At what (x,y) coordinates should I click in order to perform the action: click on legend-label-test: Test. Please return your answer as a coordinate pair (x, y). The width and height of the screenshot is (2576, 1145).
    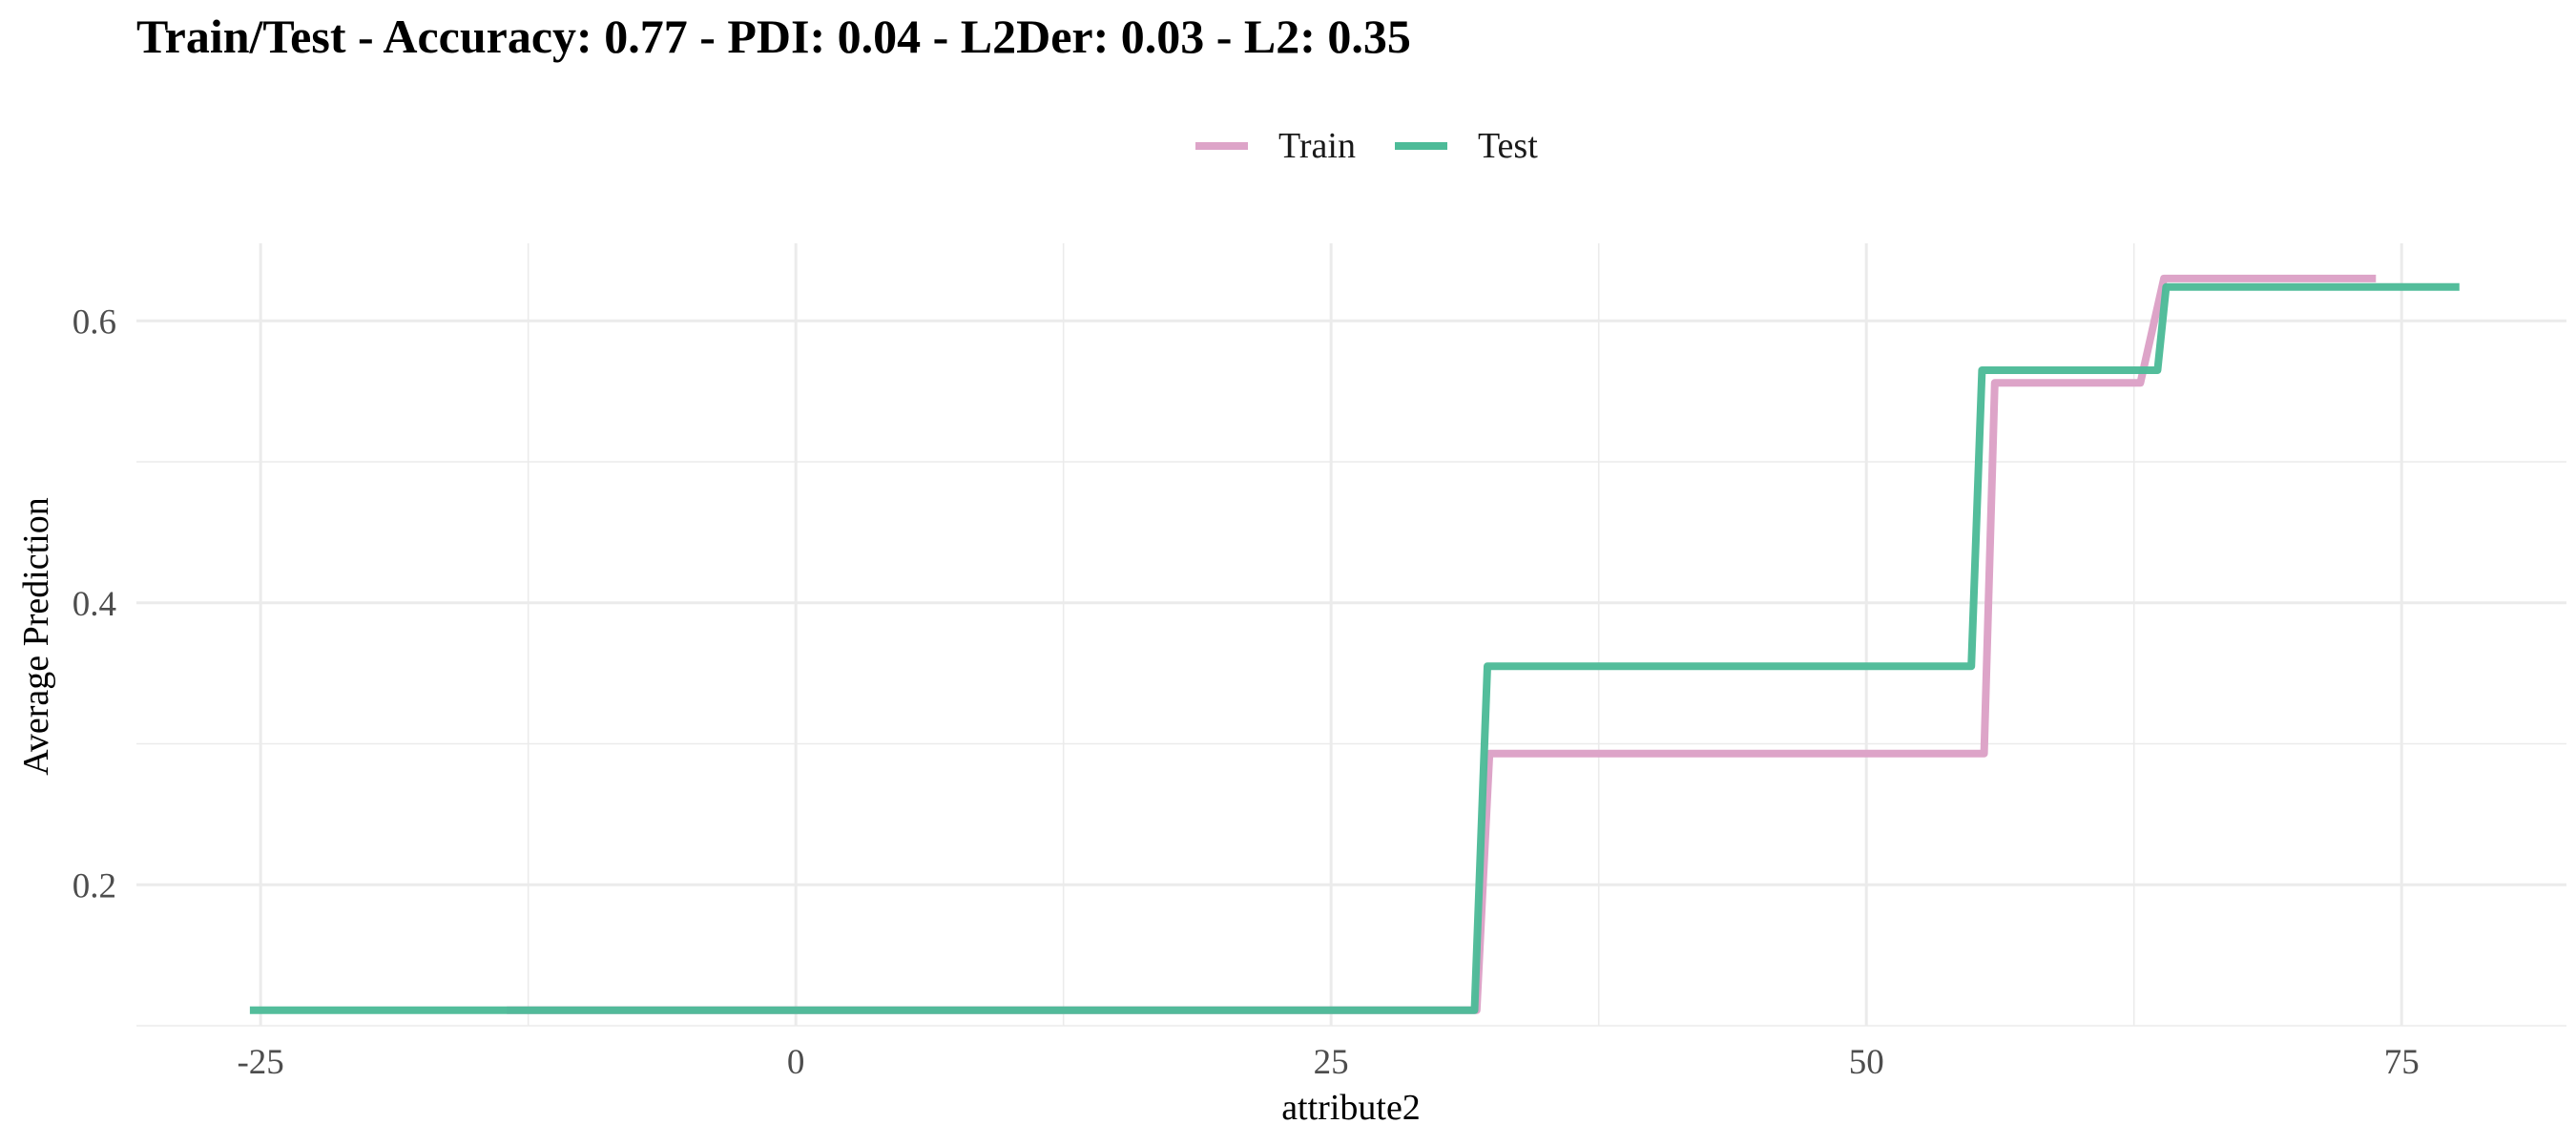
    Looking at the image, I should click on (1508, 146).